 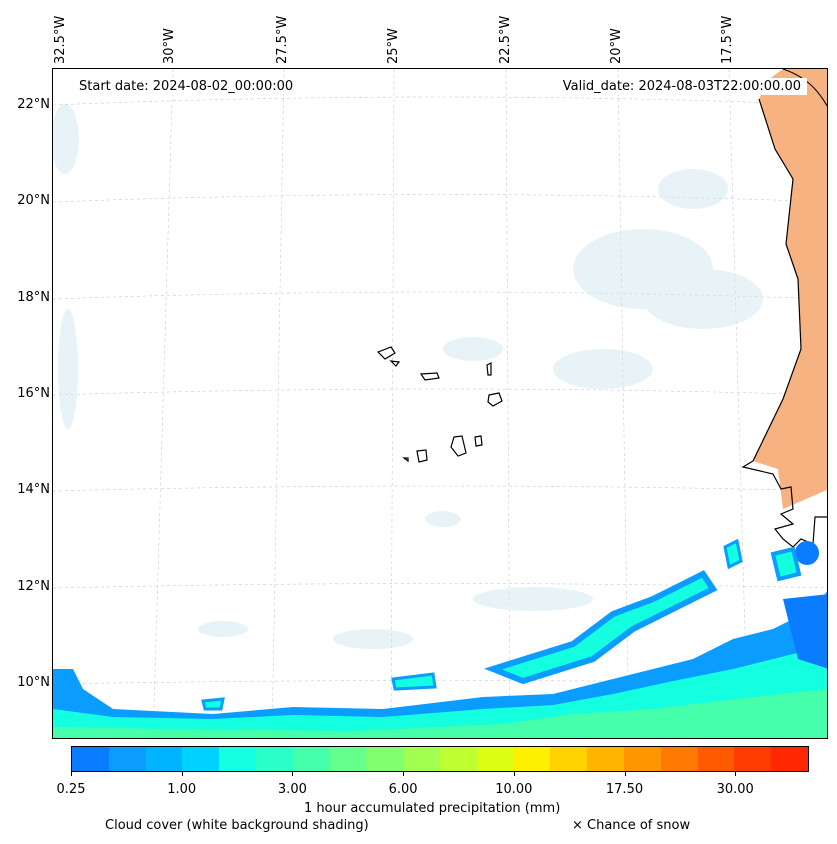 What do you see at coordinates (392, 403) in the screenshot?
I see `gridline-25w` at bounding box center [392, 403].